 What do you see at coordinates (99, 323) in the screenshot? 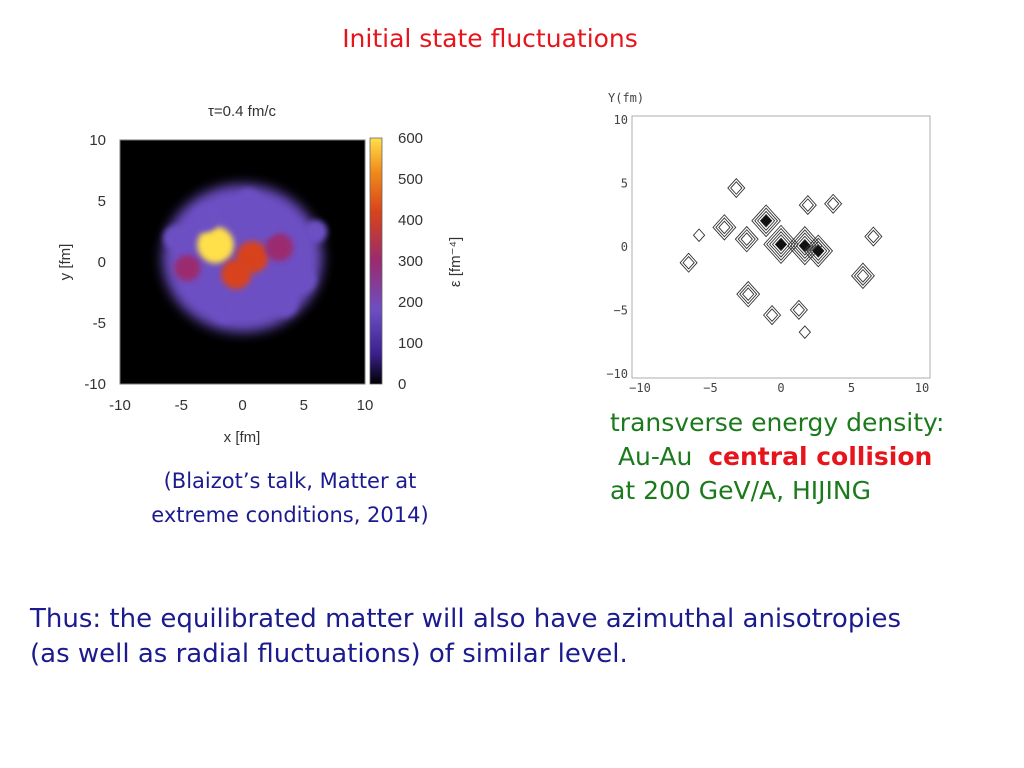
I see `heatmap-y-tick: -5` at bounding box center [99, 323].